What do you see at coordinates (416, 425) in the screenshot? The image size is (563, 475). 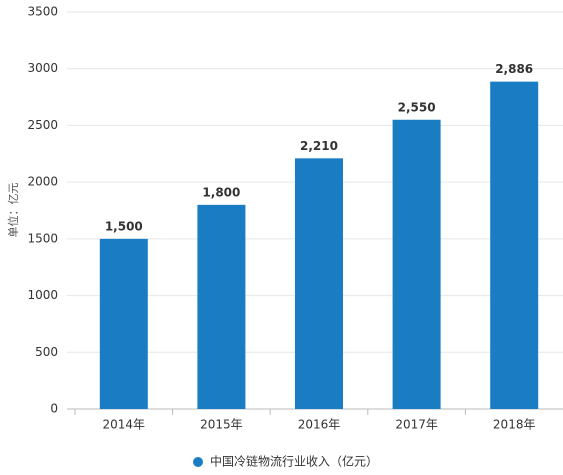 I see `x-tick-label: 2017年` at bounding box center [416, 425].